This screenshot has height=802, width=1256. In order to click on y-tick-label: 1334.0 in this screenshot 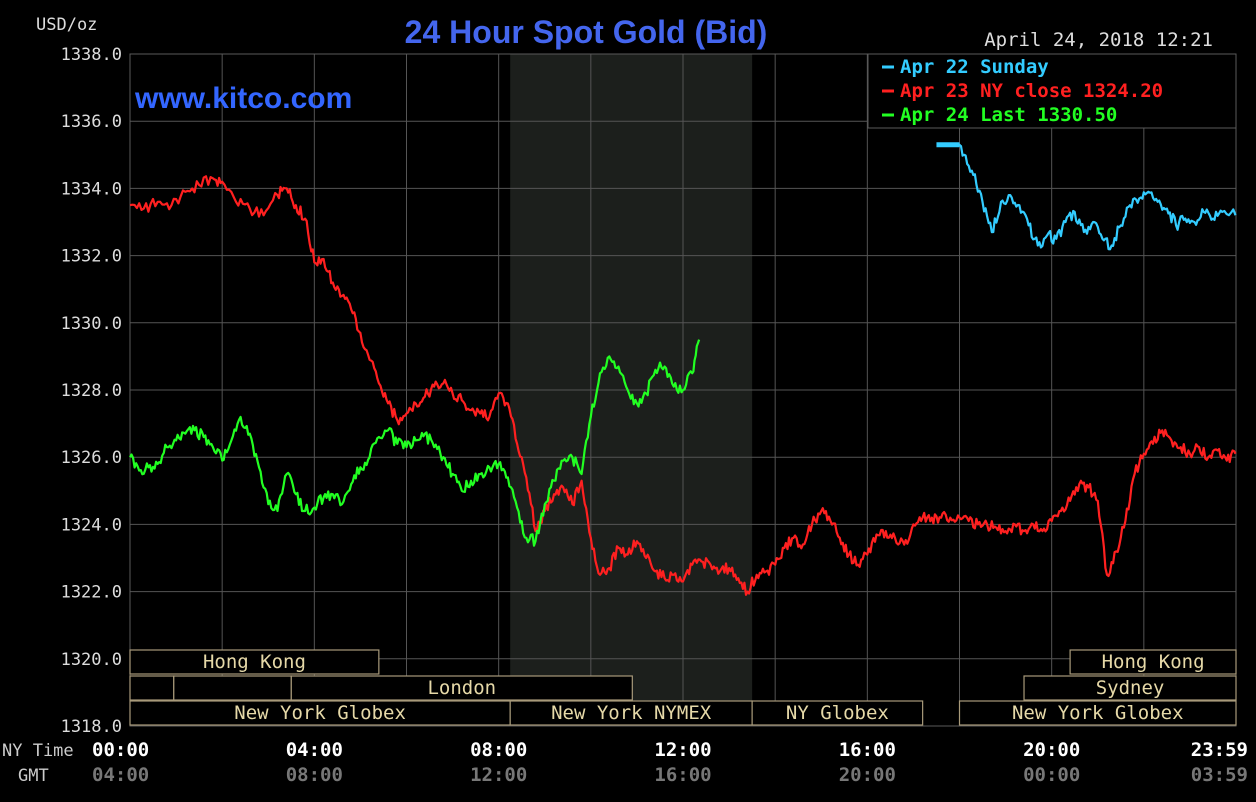, I will do `click(91, 189)`.